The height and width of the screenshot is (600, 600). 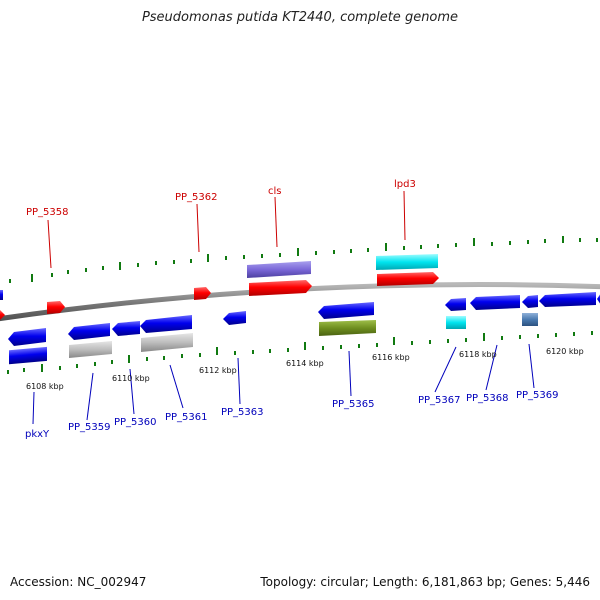 What do you see at coordinates (280, 288) in the screenshot?
I see `gene-arrow-cls` at bounding box center [280, 288].